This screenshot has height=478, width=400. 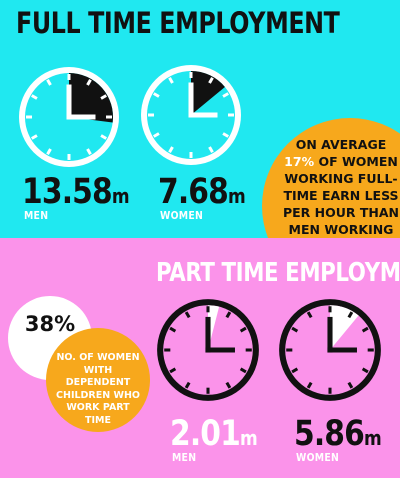 I want to click on men-full-time-value: 13.58, so click(x=67, y=192).